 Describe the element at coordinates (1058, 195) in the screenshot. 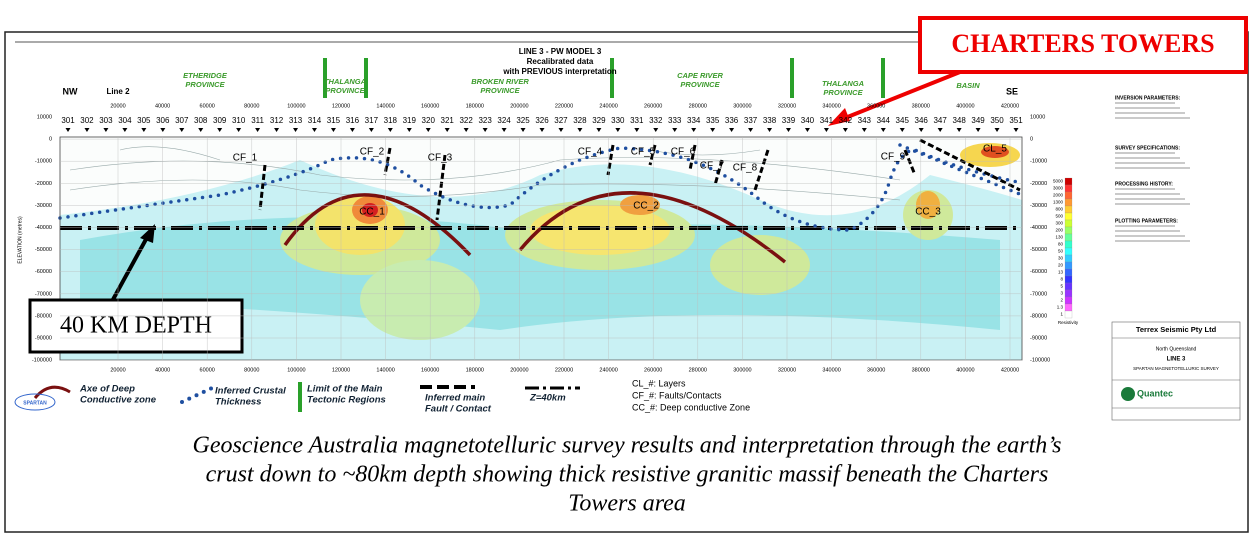

I see `scale-label: 2000` at that location.